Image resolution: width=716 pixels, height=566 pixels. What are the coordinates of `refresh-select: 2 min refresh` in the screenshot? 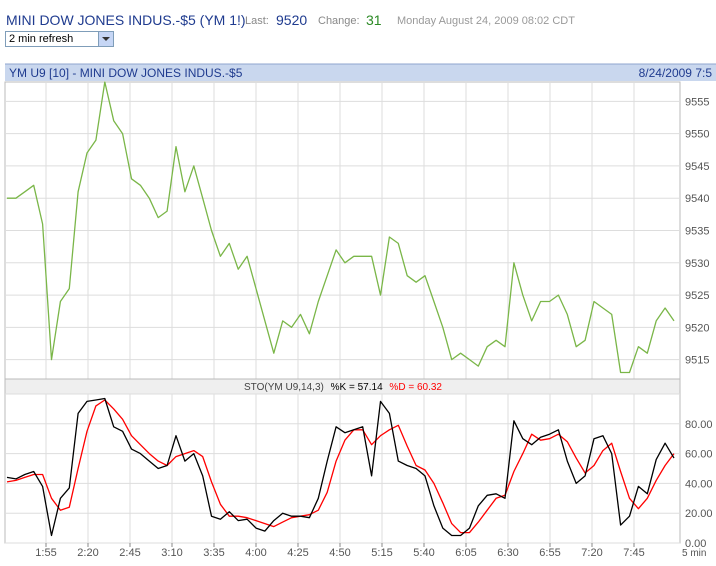 It's located at (59, 39).